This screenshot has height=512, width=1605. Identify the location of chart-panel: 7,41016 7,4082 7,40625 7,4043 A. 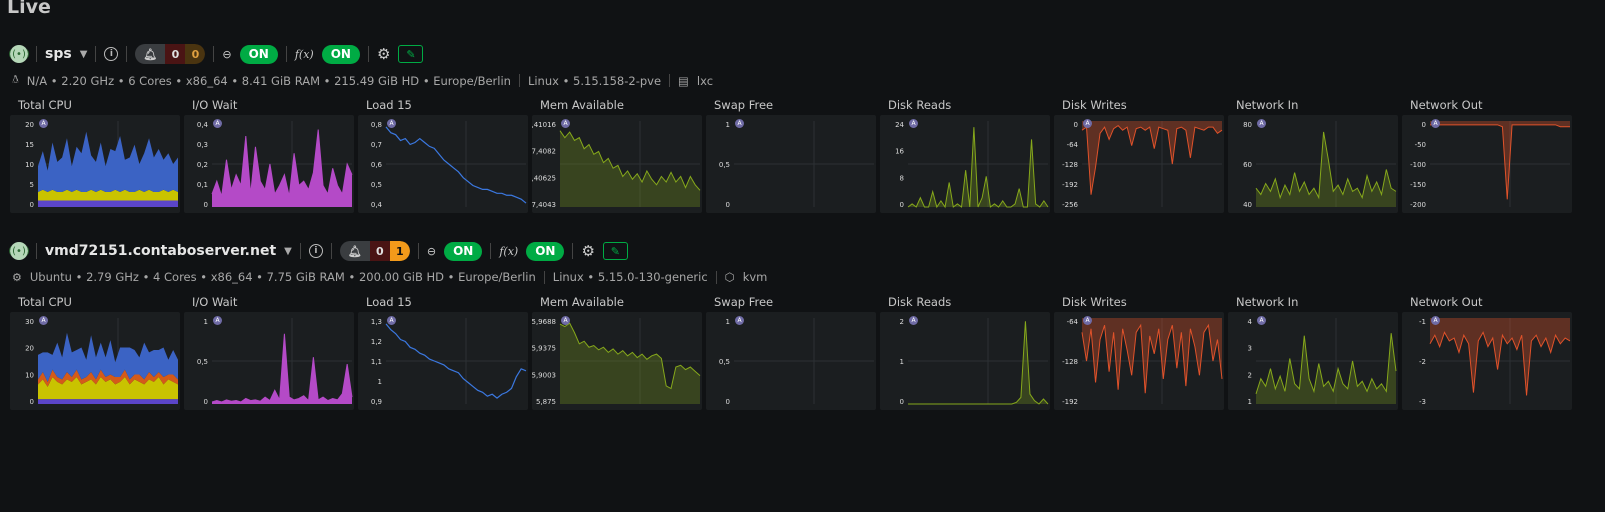
(617, 164).